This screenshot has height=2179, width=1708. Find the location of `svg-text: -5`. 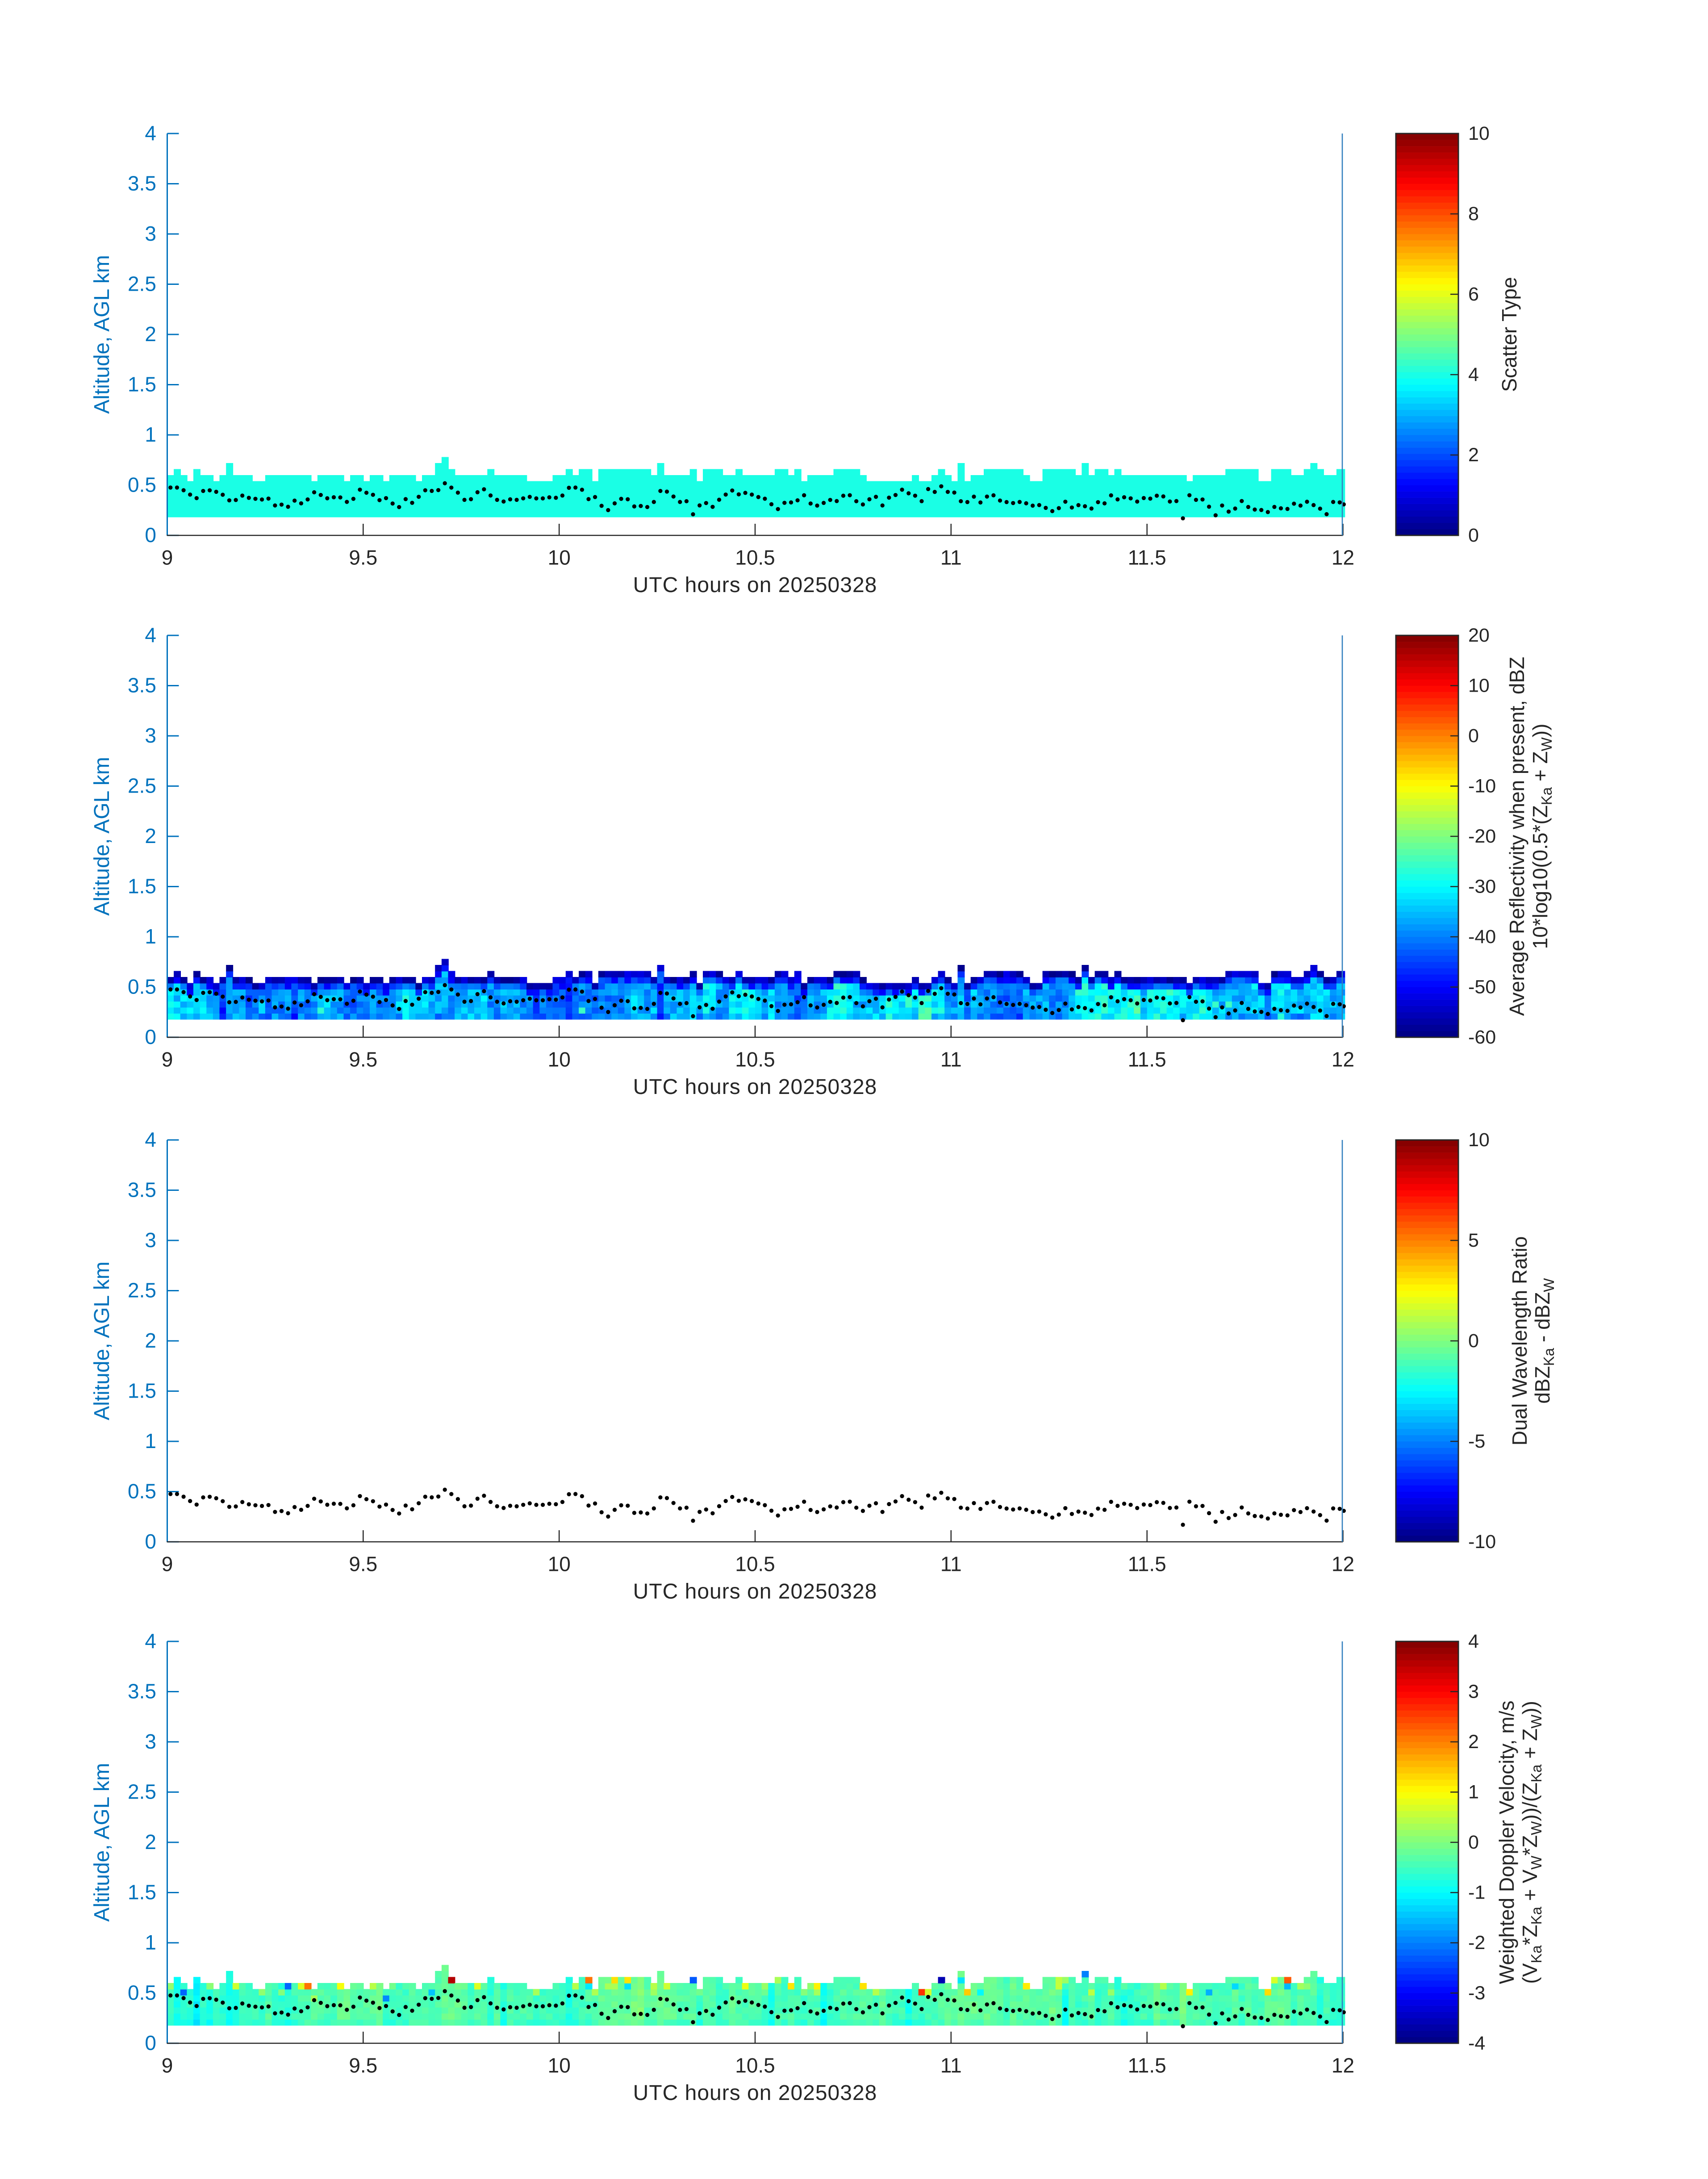

svg-text: -5 is located at coordinates (1476, 1441).